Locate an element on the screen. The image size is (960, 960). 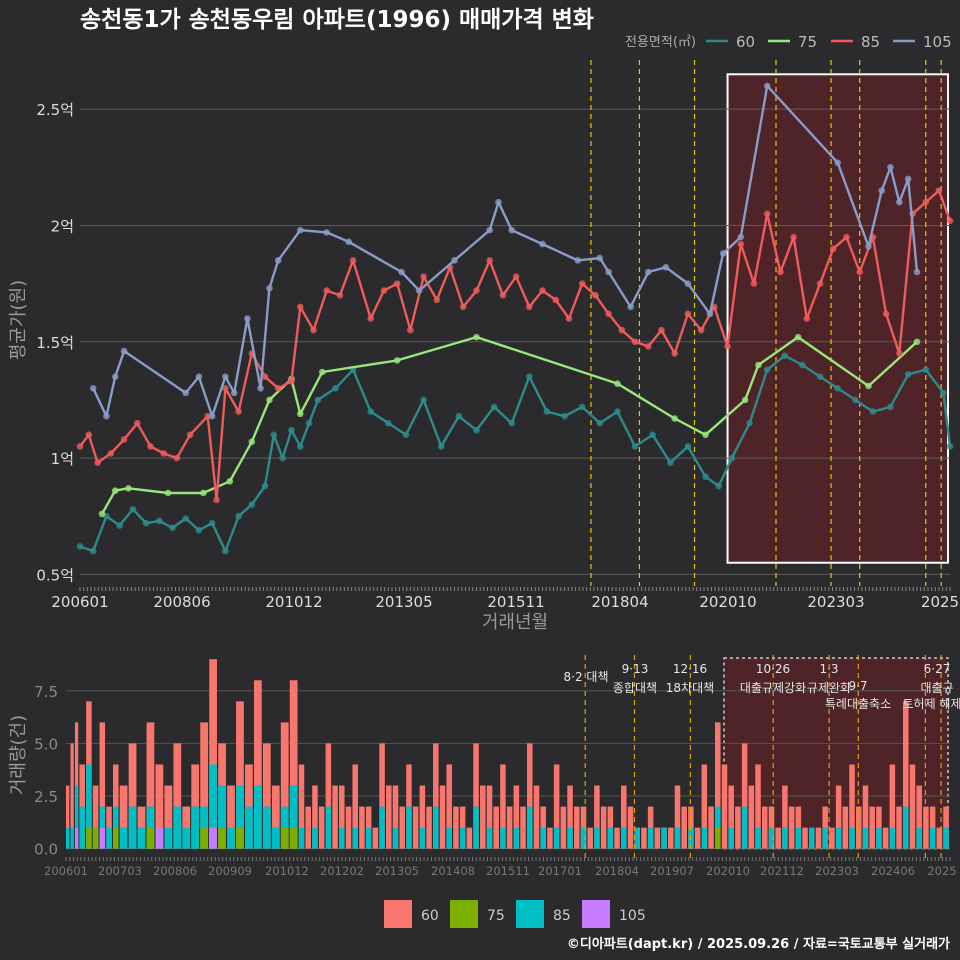
volume-x-tick-label: 201305 is located at coordinates (397, 871).